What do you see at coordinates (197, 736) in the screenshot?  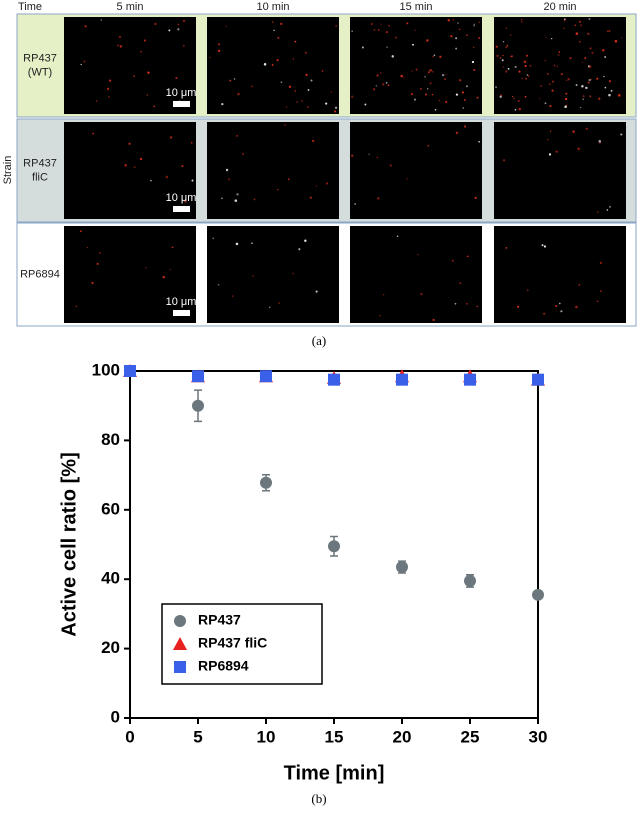 I see `x-tick-label: 5` at bounding box center [197, 736].